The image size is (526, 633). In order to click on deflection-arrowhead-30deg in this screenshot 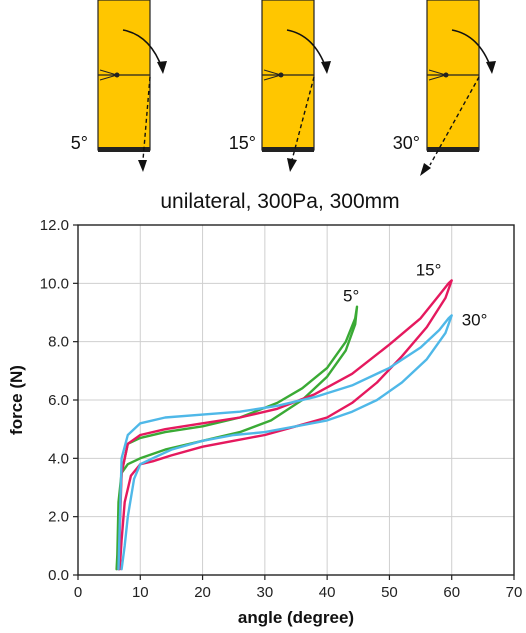, I will do `click(425, 169)`.